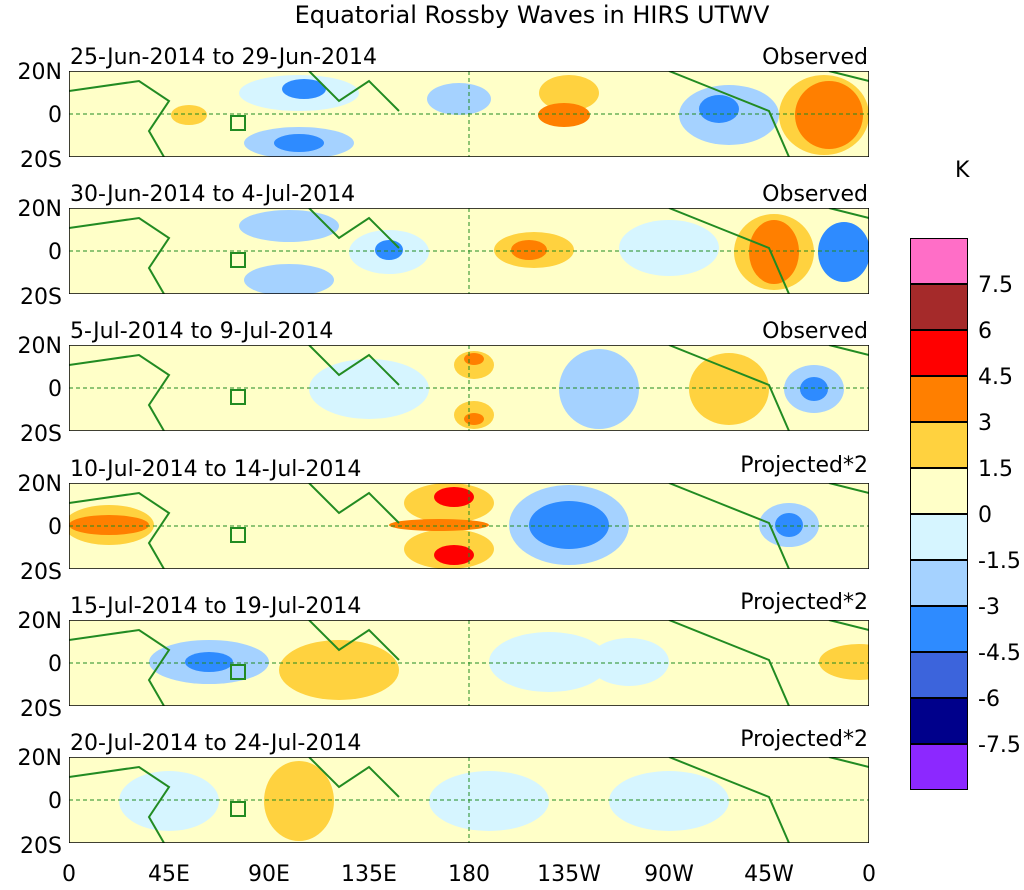 Image resolution: width=1024 pixels, height=890 pixels. I want to click on colorbar-label: 0, so click(985, 515).